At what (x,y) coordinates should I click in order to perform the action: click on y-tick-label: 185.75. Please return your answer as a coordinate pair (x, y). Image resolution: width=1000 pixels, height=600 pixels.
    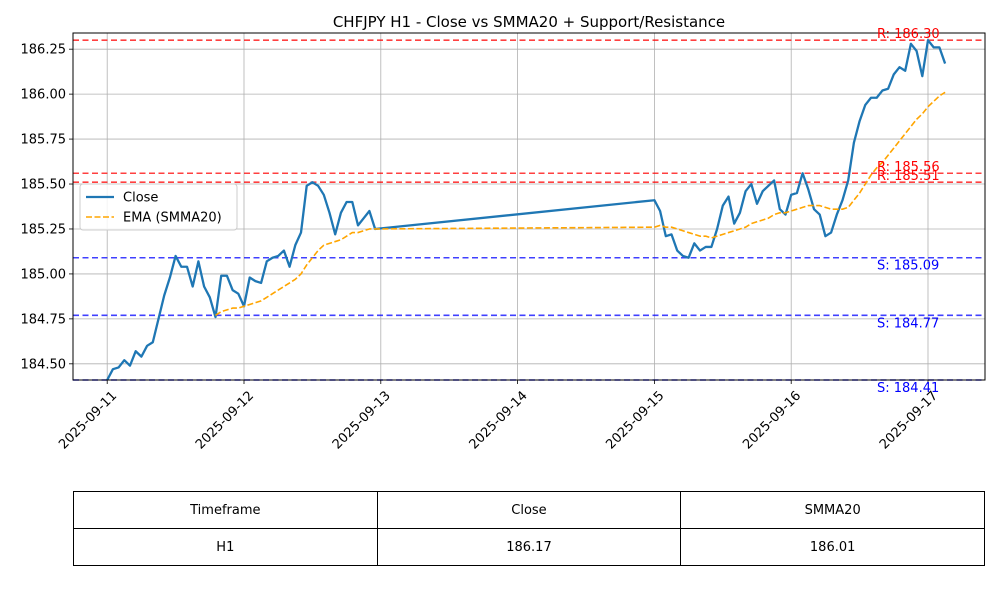
    Looking at the image, I should click on (44, 140).